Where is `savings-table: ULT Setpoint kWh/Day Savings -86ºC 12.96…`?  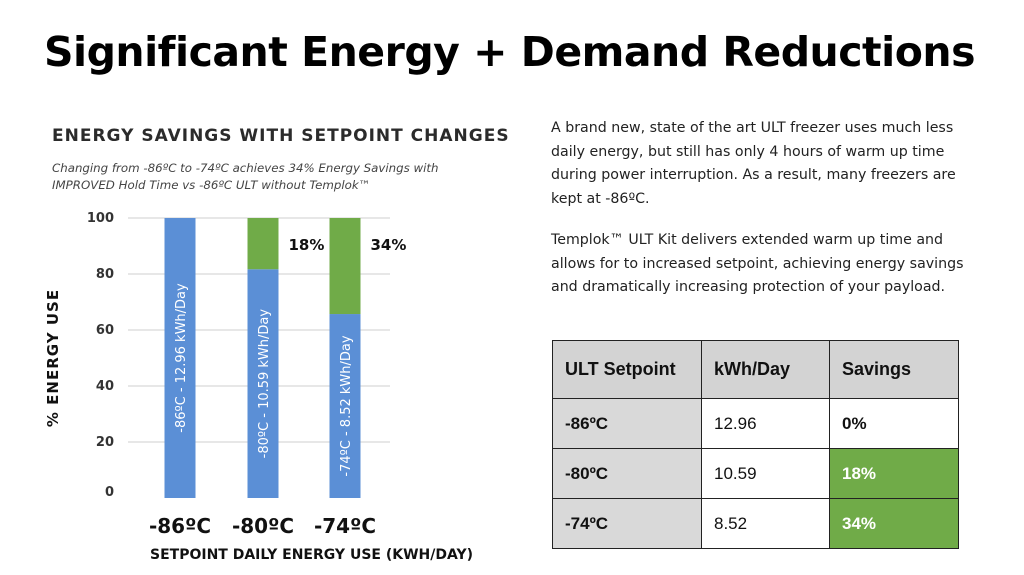 savings-table: ULT Setpoint kWh/Day Savings -86ºC 12.96… is located at coordinates (755, 444).